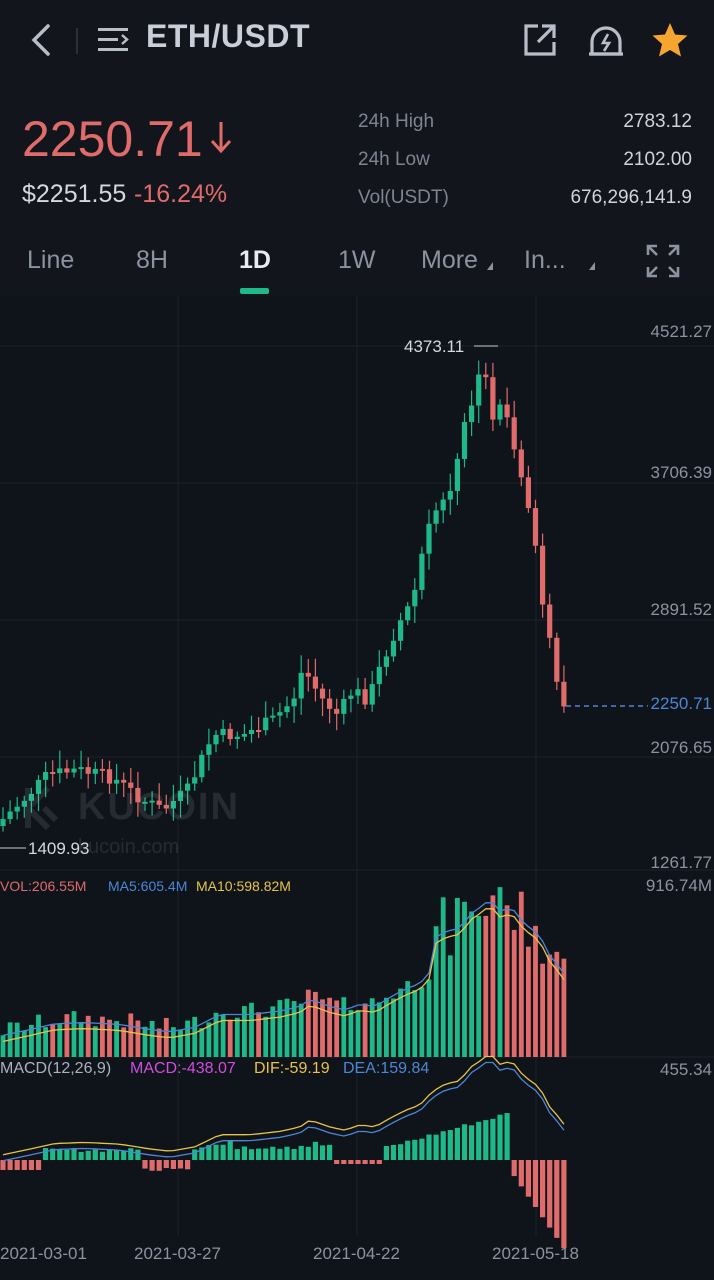 Image resolution: width=714 pixels, height=1280 pixels. Describe the element at coordinates (152, 260) in the screenshot. I see `tab-8h: 8H` at that location.